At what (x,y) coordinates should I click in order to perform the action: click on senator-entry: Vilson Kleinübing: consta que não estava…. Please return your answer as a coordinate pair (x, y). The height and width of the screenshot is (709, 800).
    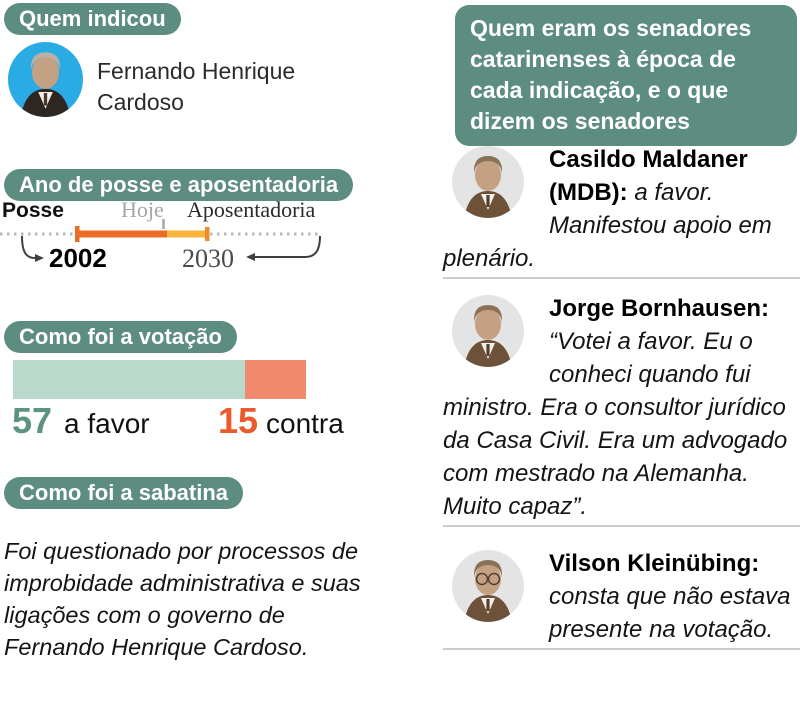
    Looking at the image, I should click on (621, 598).